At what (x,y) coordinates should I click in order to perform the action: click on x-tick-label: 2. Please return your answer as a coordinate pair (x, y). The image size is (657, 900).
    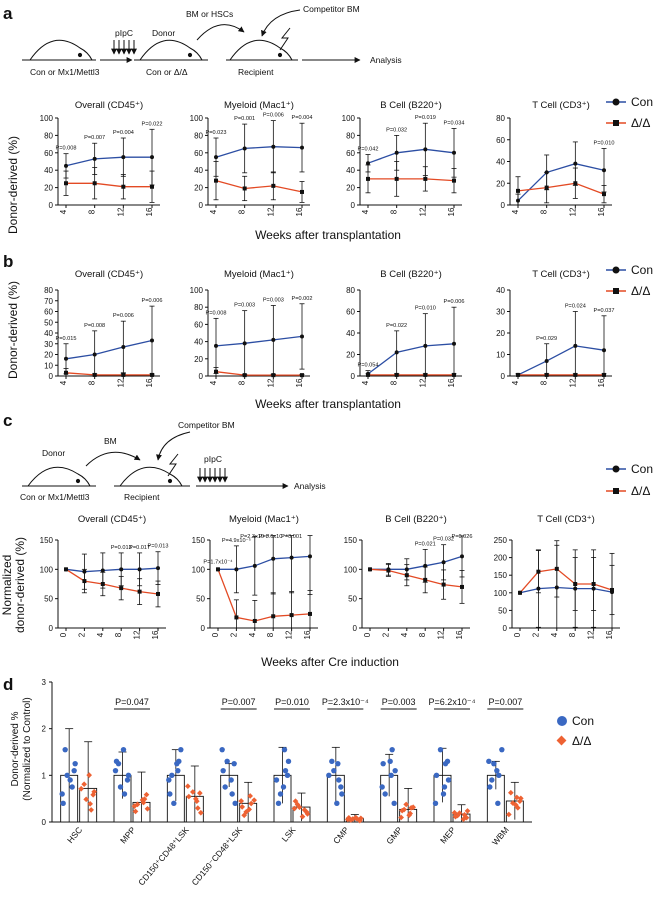
    Looking at the image, I should click on (233, 634).